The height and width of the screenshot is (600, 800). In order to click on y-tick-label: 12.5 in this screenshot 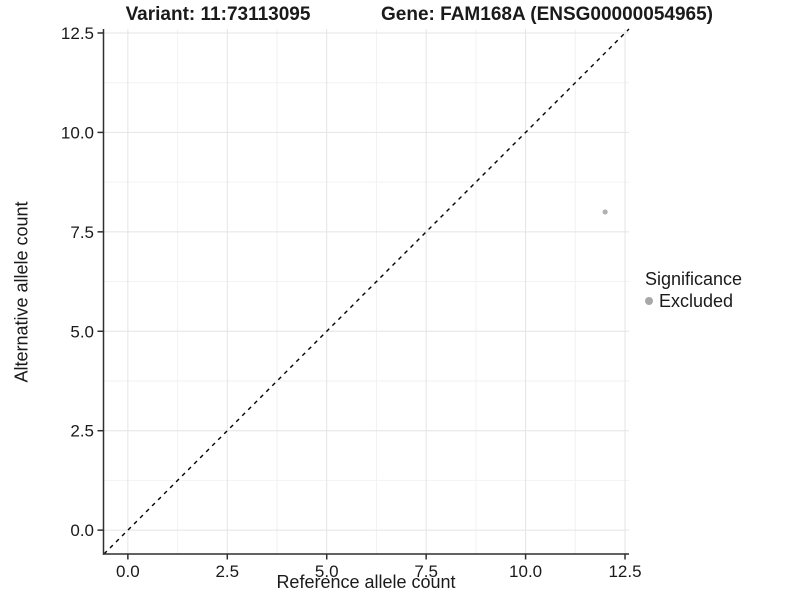, I will do `click(77, 33)`.